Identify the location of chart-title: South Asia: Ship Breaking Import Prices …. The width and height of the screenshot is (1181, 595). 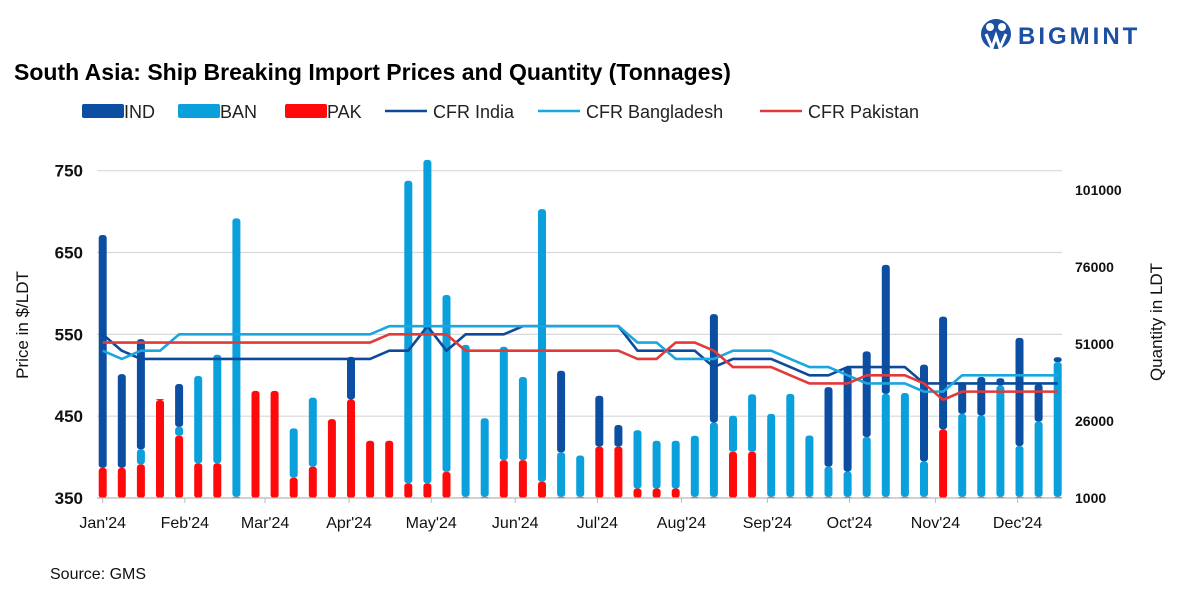
(372, 72).